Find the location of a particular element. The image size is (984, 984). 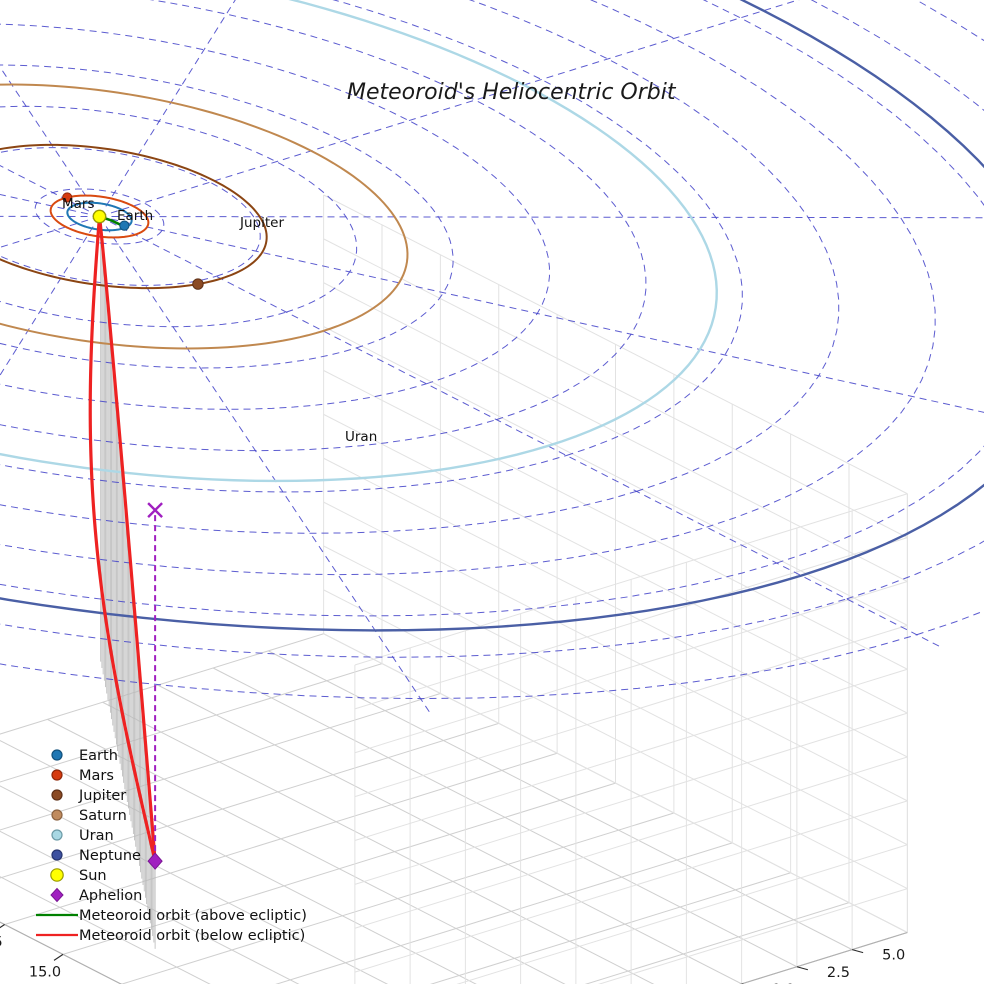

legend-marker-aphelion is located at coordinates (57, 895).